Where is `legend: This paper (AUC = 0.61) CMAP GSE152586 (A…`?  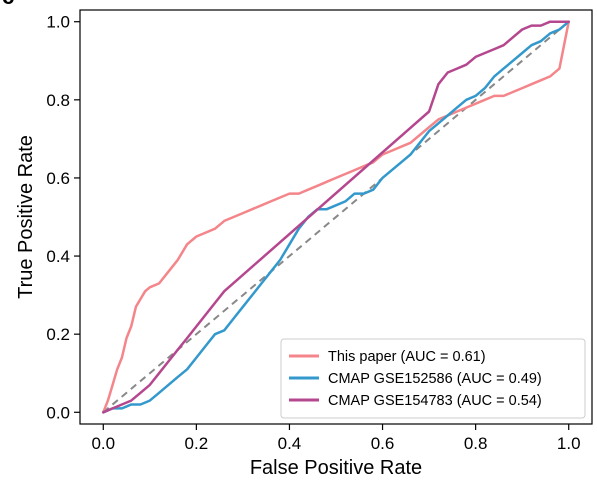
legend: This paper (AUC = 0.61) CMAP GSE152586 (A… is located at coordinates (433, 378).